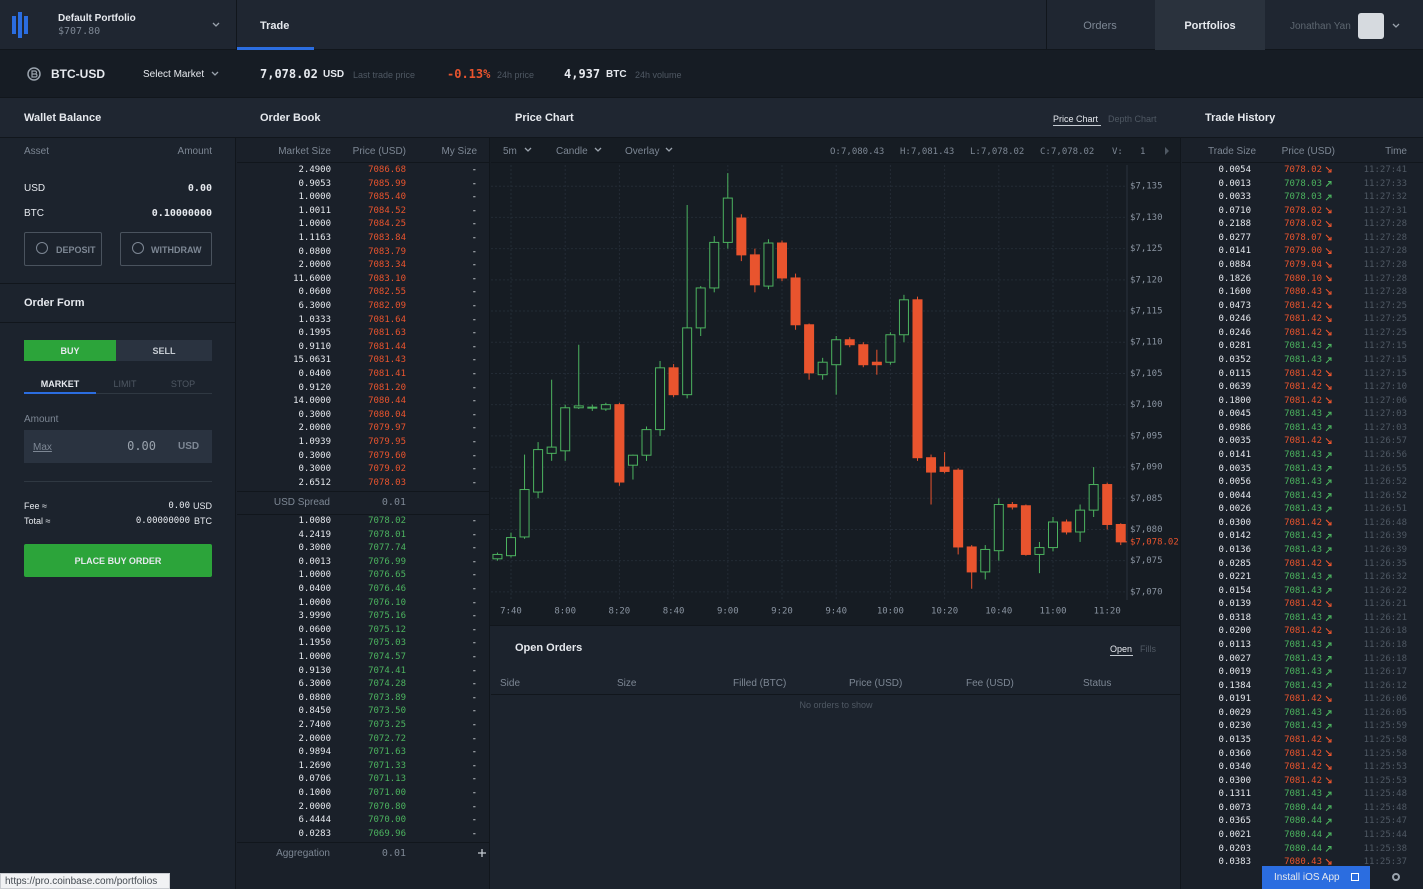 Image resolution: width=1423 pixels, height=889 pixels. I want to click on install-button, so click(1316, 877).